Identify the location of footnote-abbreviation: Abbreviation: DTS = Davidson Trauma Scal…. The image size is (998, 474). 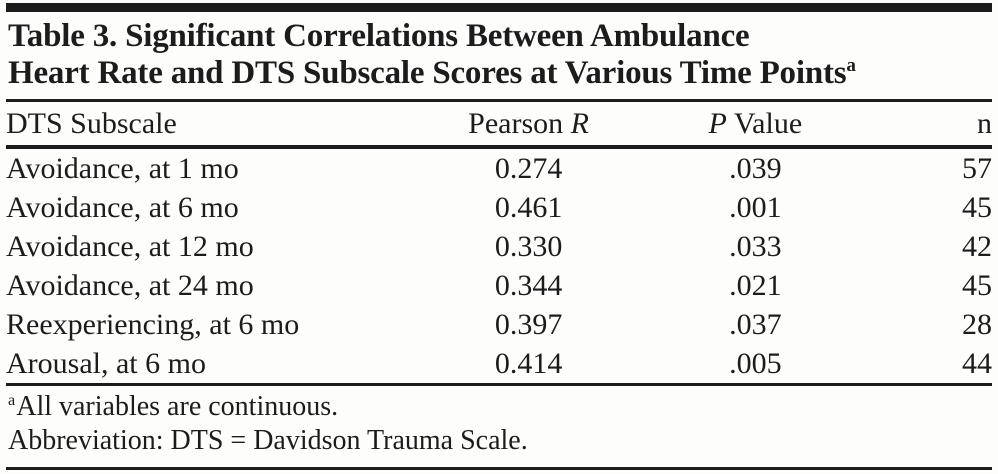
(268, 440).